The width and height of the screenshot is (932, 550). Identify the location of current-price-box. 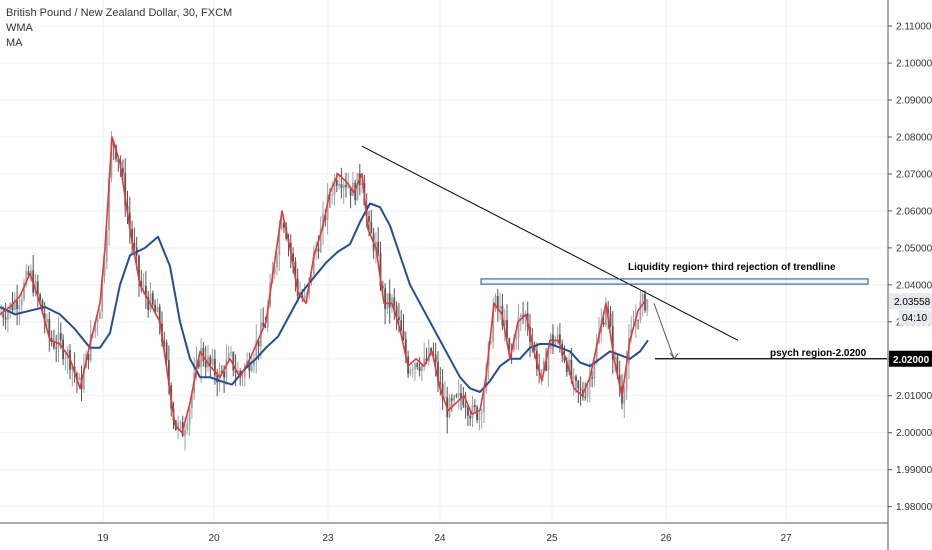
(910, 301).